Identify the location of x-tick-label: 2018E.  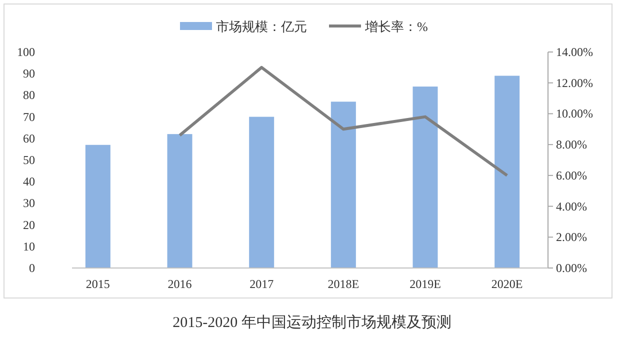
(344, 284).